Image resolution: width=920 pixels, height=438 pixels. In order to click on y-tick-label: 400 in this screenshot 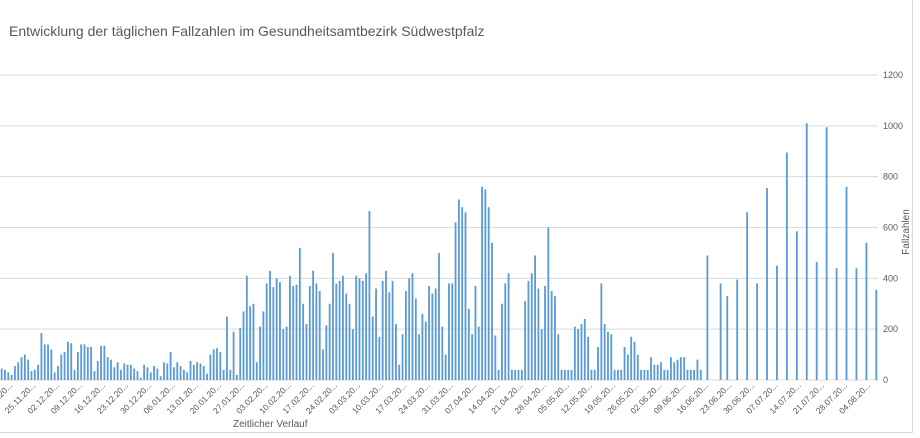, I will do `click(890, 278)`.